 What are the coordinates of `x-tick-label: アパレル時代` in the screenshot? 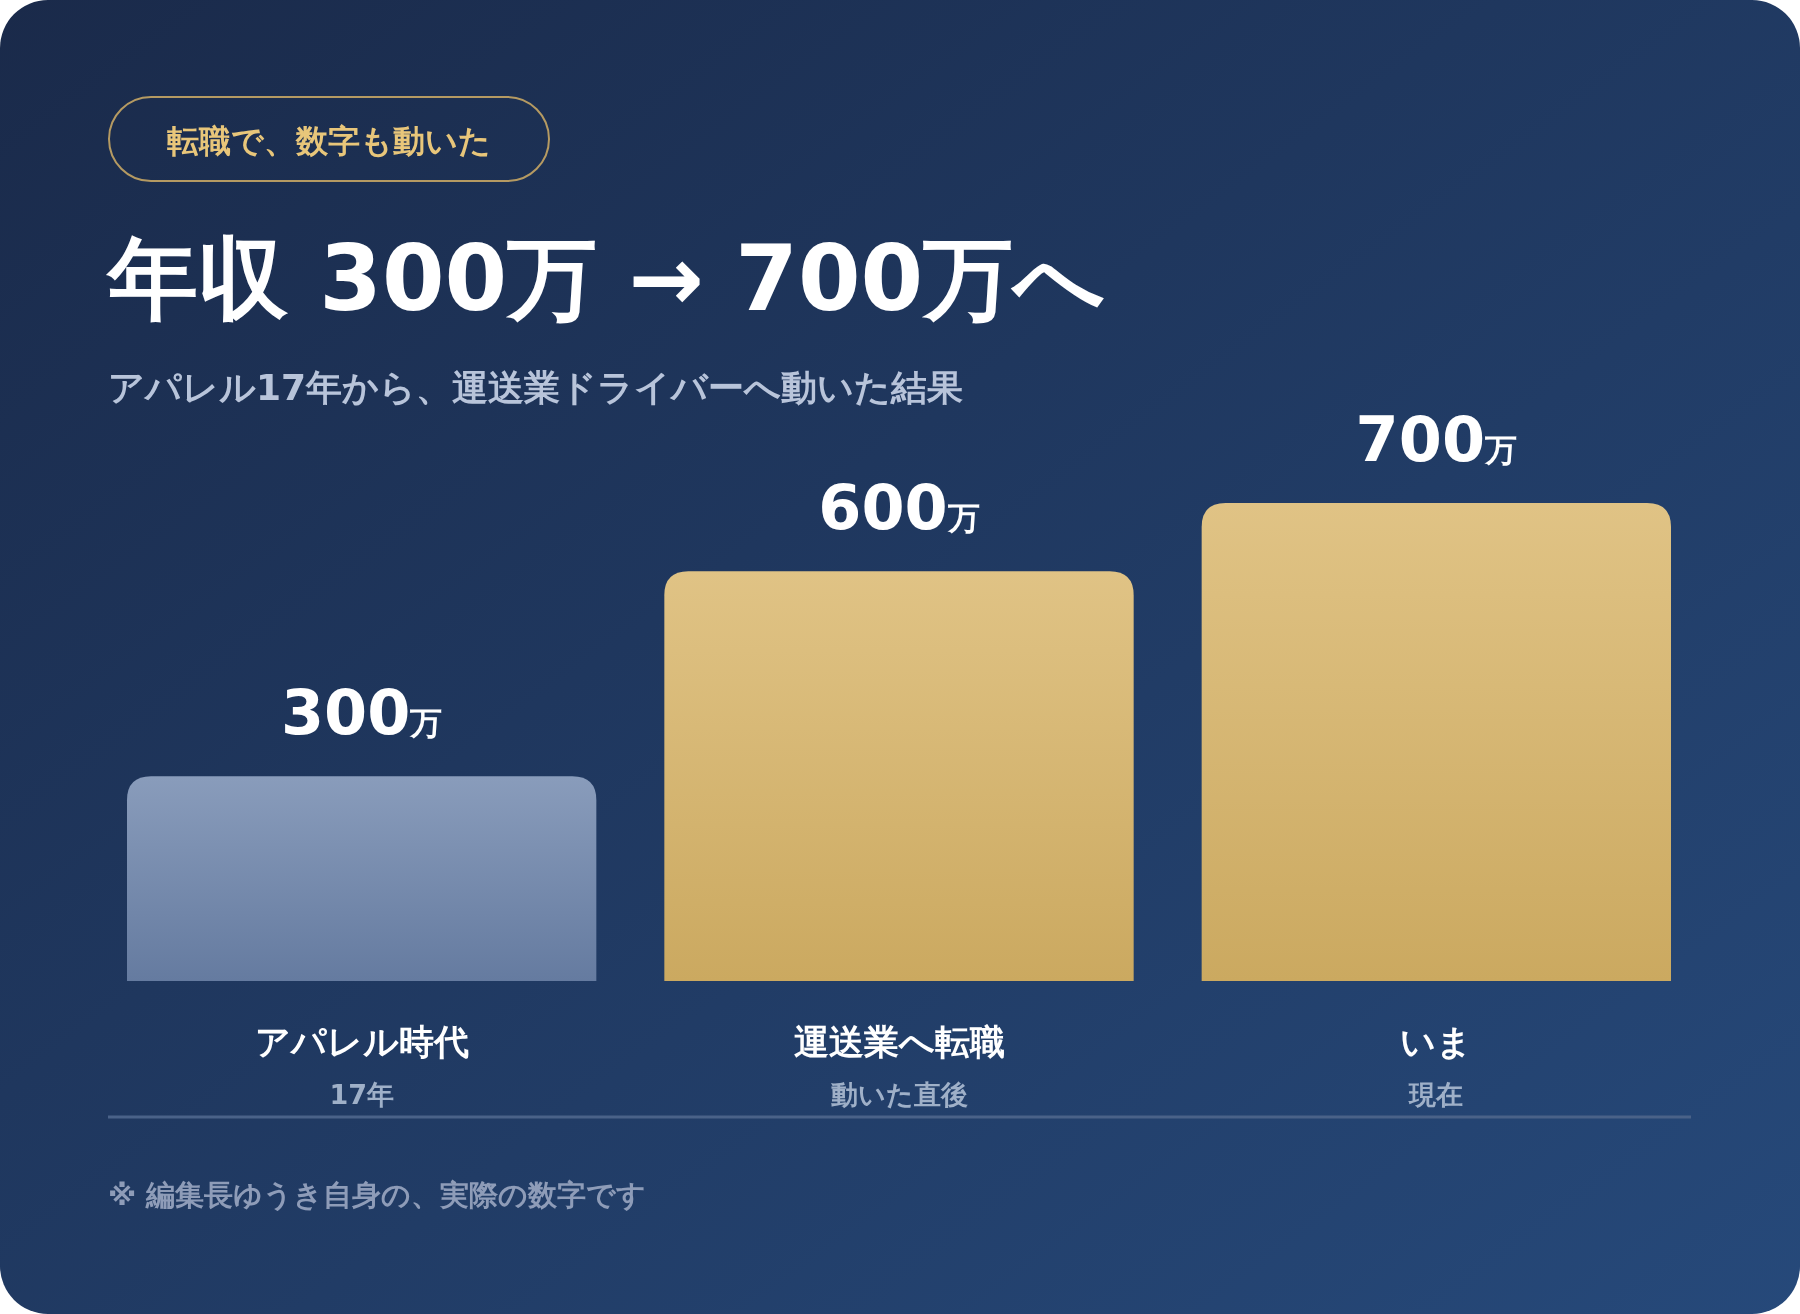 It's located at (361, 1042).